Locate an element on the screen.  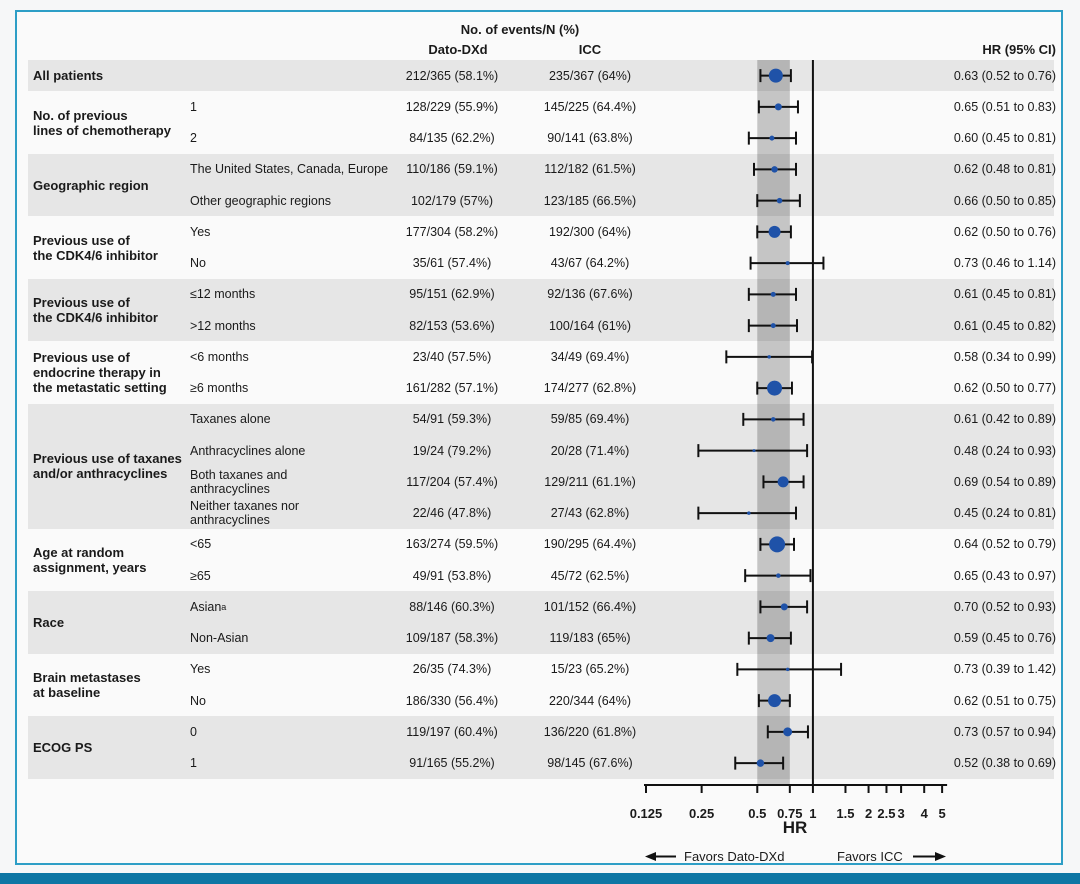
hr-ci-value: 0.62 (0.48 to 0.81) is located at coordinates (1004, 169).